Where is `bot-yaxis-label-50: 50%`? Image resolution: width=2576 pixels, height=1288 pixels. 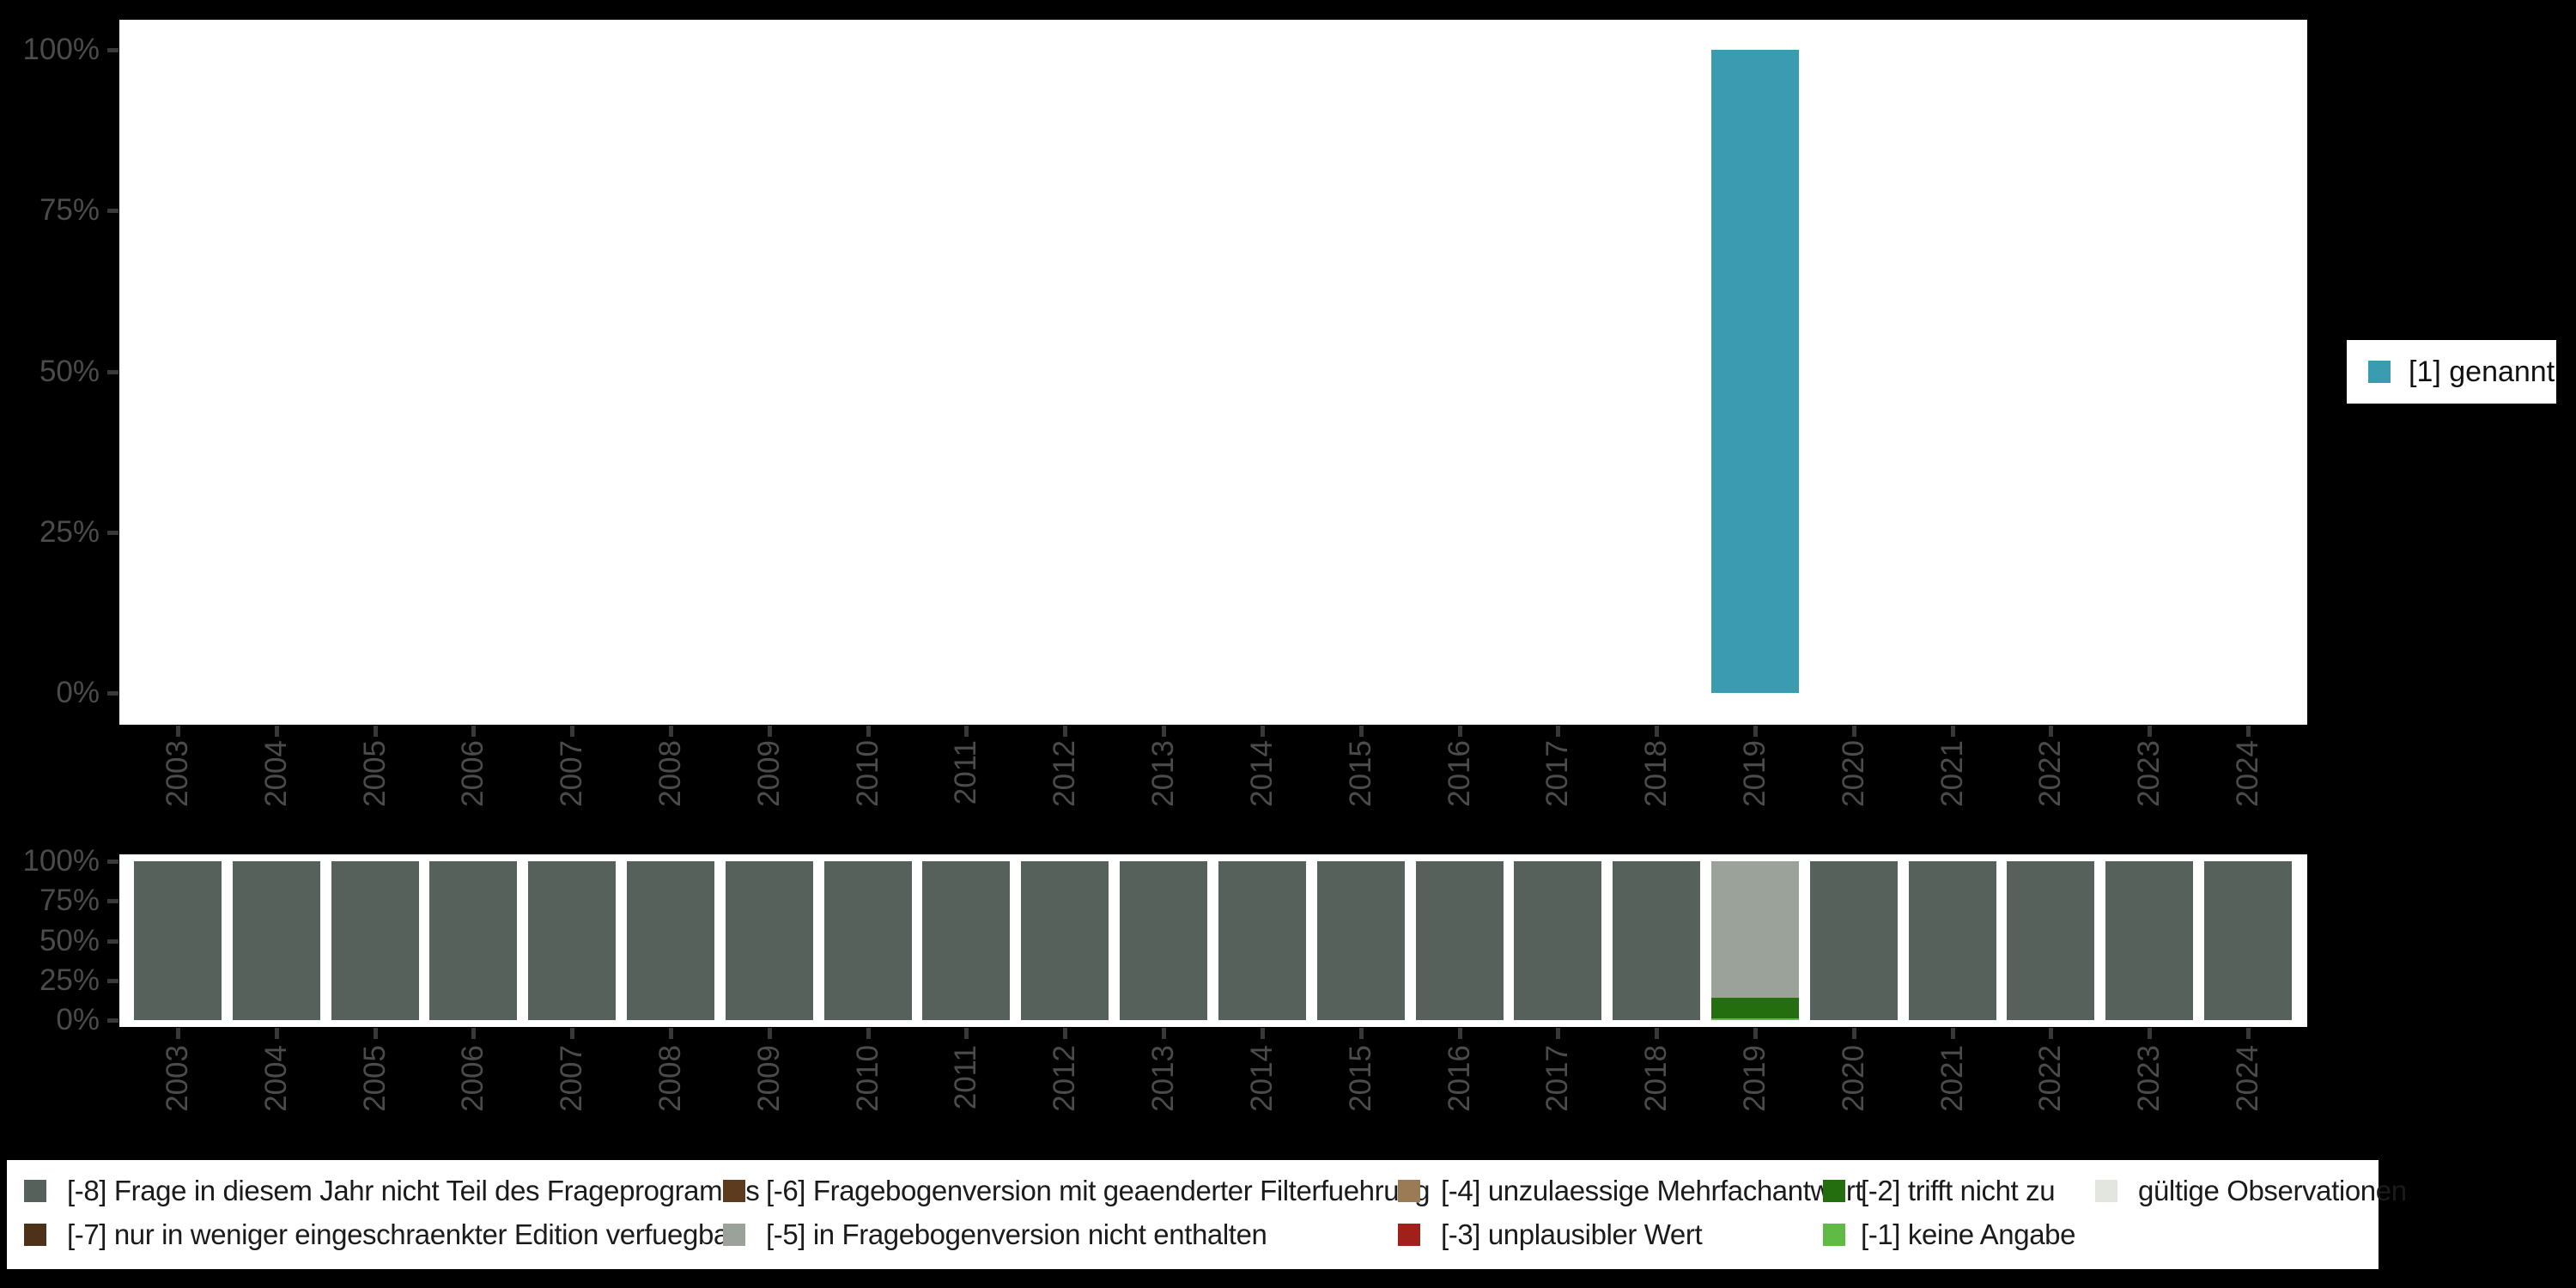
bot-yaxis-label-50: 50% is located at coordinates (69, 940).